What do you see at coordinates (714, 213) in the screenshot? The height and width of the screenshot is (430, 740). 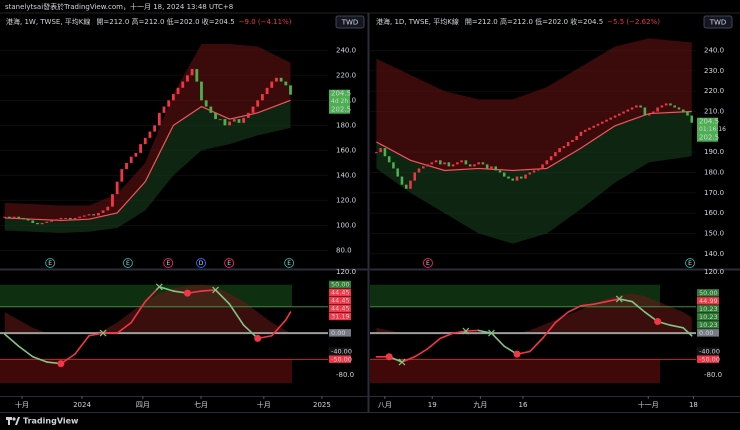 I see `y-tick-label: 160.0` at bounding box center [714, 213].